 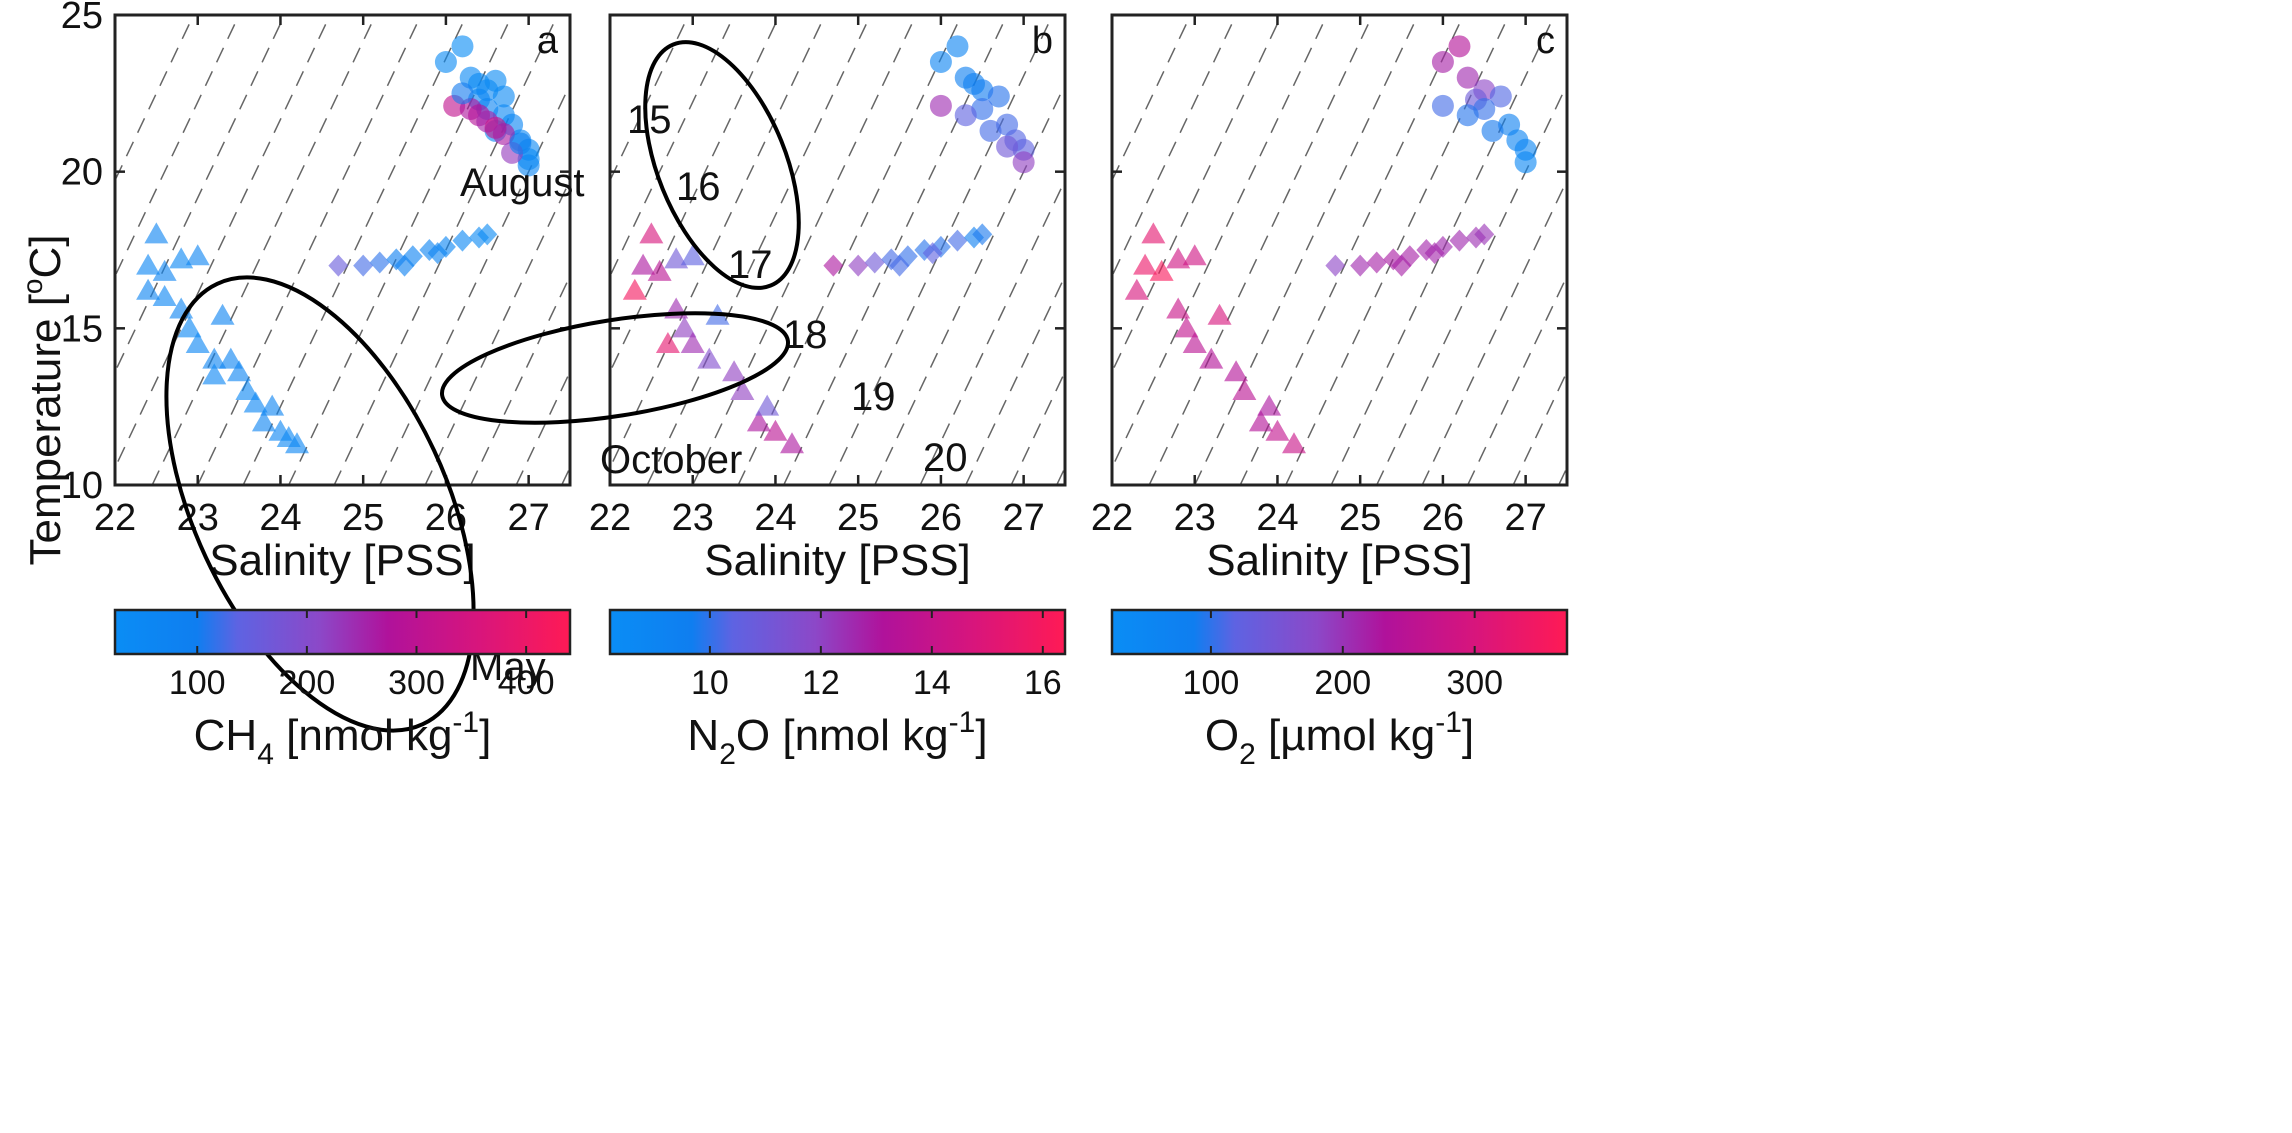 What do you see at coordinates (941, 518) in the screenshot?
I see `x-tick-label: 26` at bounding box center [941, 518].